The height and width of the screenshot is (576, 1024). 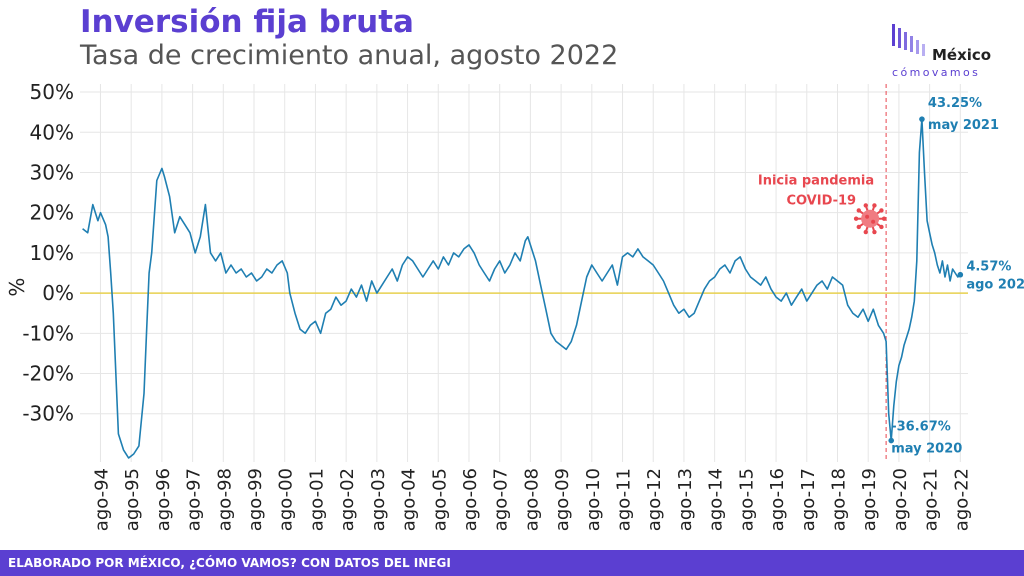 I want to click on covid-label-line2: COVID-19, so click(x=821, y=201).